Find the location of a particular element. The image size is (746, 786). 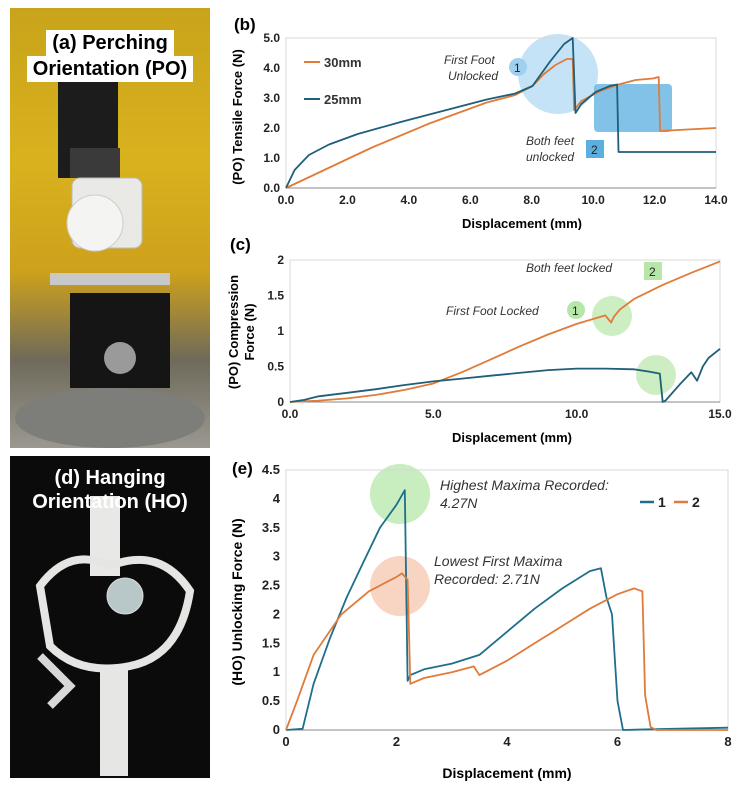

chart-e-ytick: 2.5 is located at coordinates (271, 585).